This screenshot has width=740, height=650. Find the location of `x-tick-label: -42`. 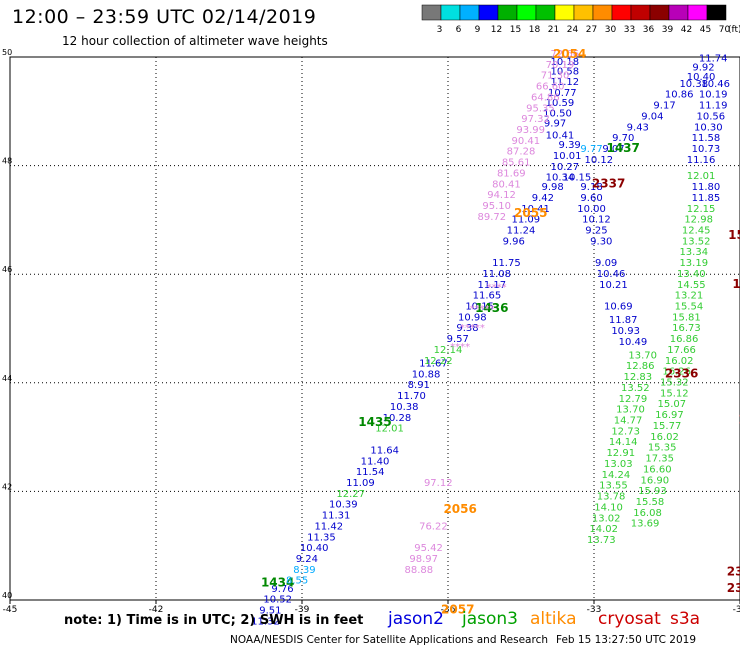

x-tick-label: -42 is located at coordinates (156, 610).